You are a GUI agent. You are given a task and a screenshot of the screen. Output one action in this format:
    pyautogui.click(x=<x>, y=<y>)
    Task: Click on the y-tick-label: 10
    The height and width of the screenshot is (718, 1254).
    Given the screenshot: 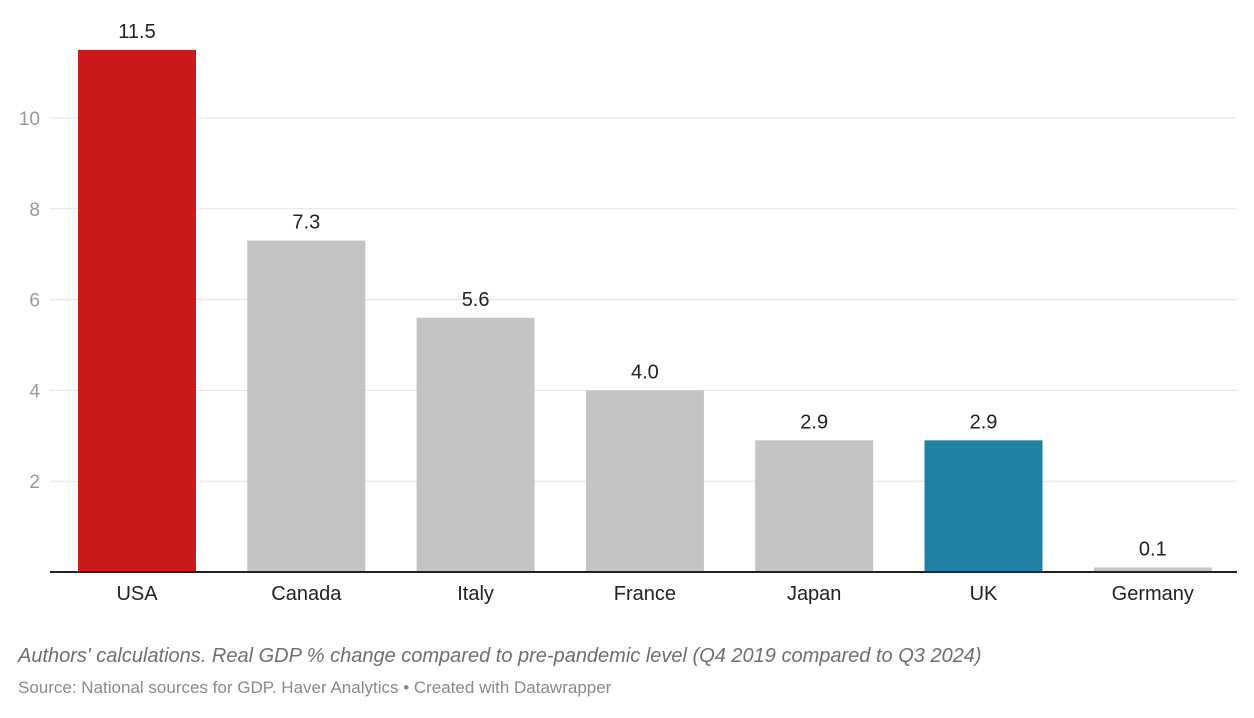 What is the action you would take?
    pyautogui.click(x=29, y=119)
    